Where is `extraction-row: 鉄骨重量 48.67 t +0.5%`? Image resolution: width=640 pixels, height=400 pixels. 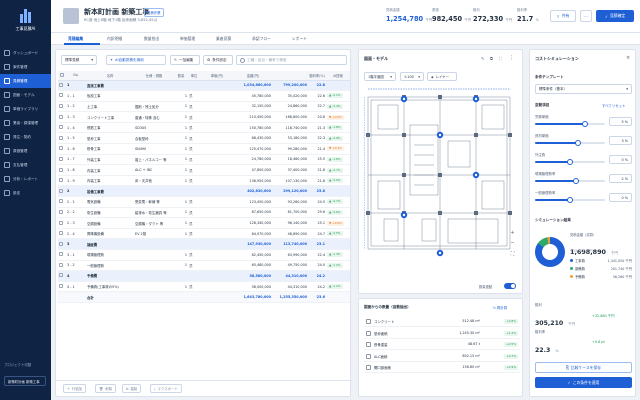 extraction-row: 鉄骨重量 48.67 t +0.5% is located at coordinates (442, 345).